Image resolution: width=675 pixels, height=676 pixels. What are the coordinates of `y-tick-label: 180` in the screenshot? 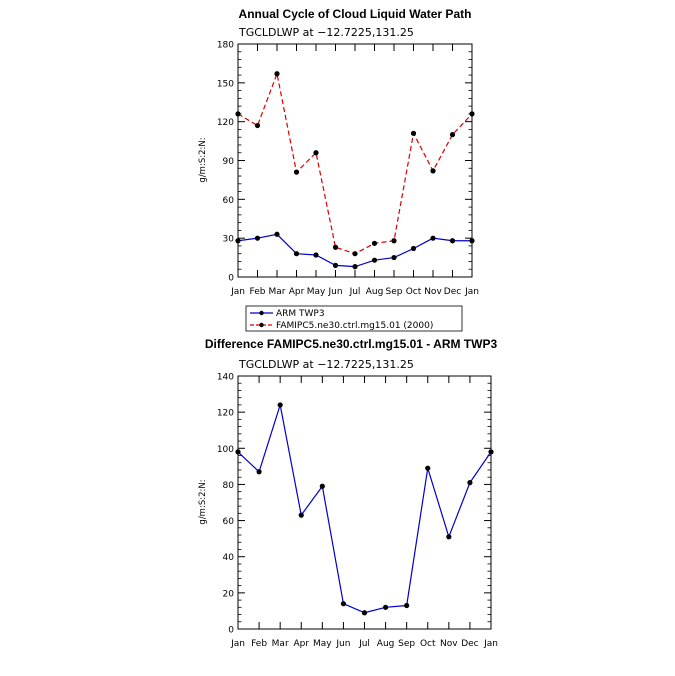 It's located at (225, 46).